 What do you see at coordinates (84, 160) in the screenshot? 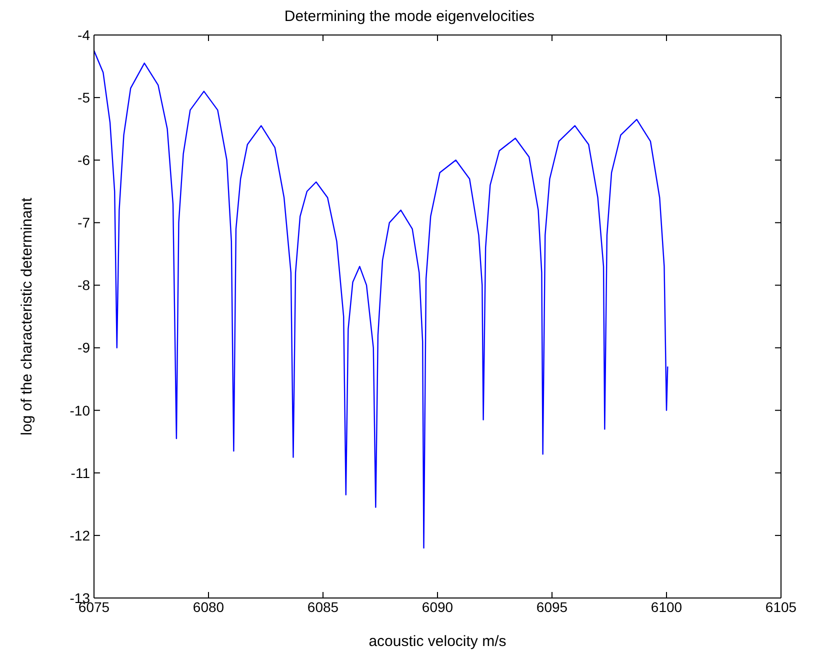
I see `y-tick-label: -6` at bounding box center [84, 160].